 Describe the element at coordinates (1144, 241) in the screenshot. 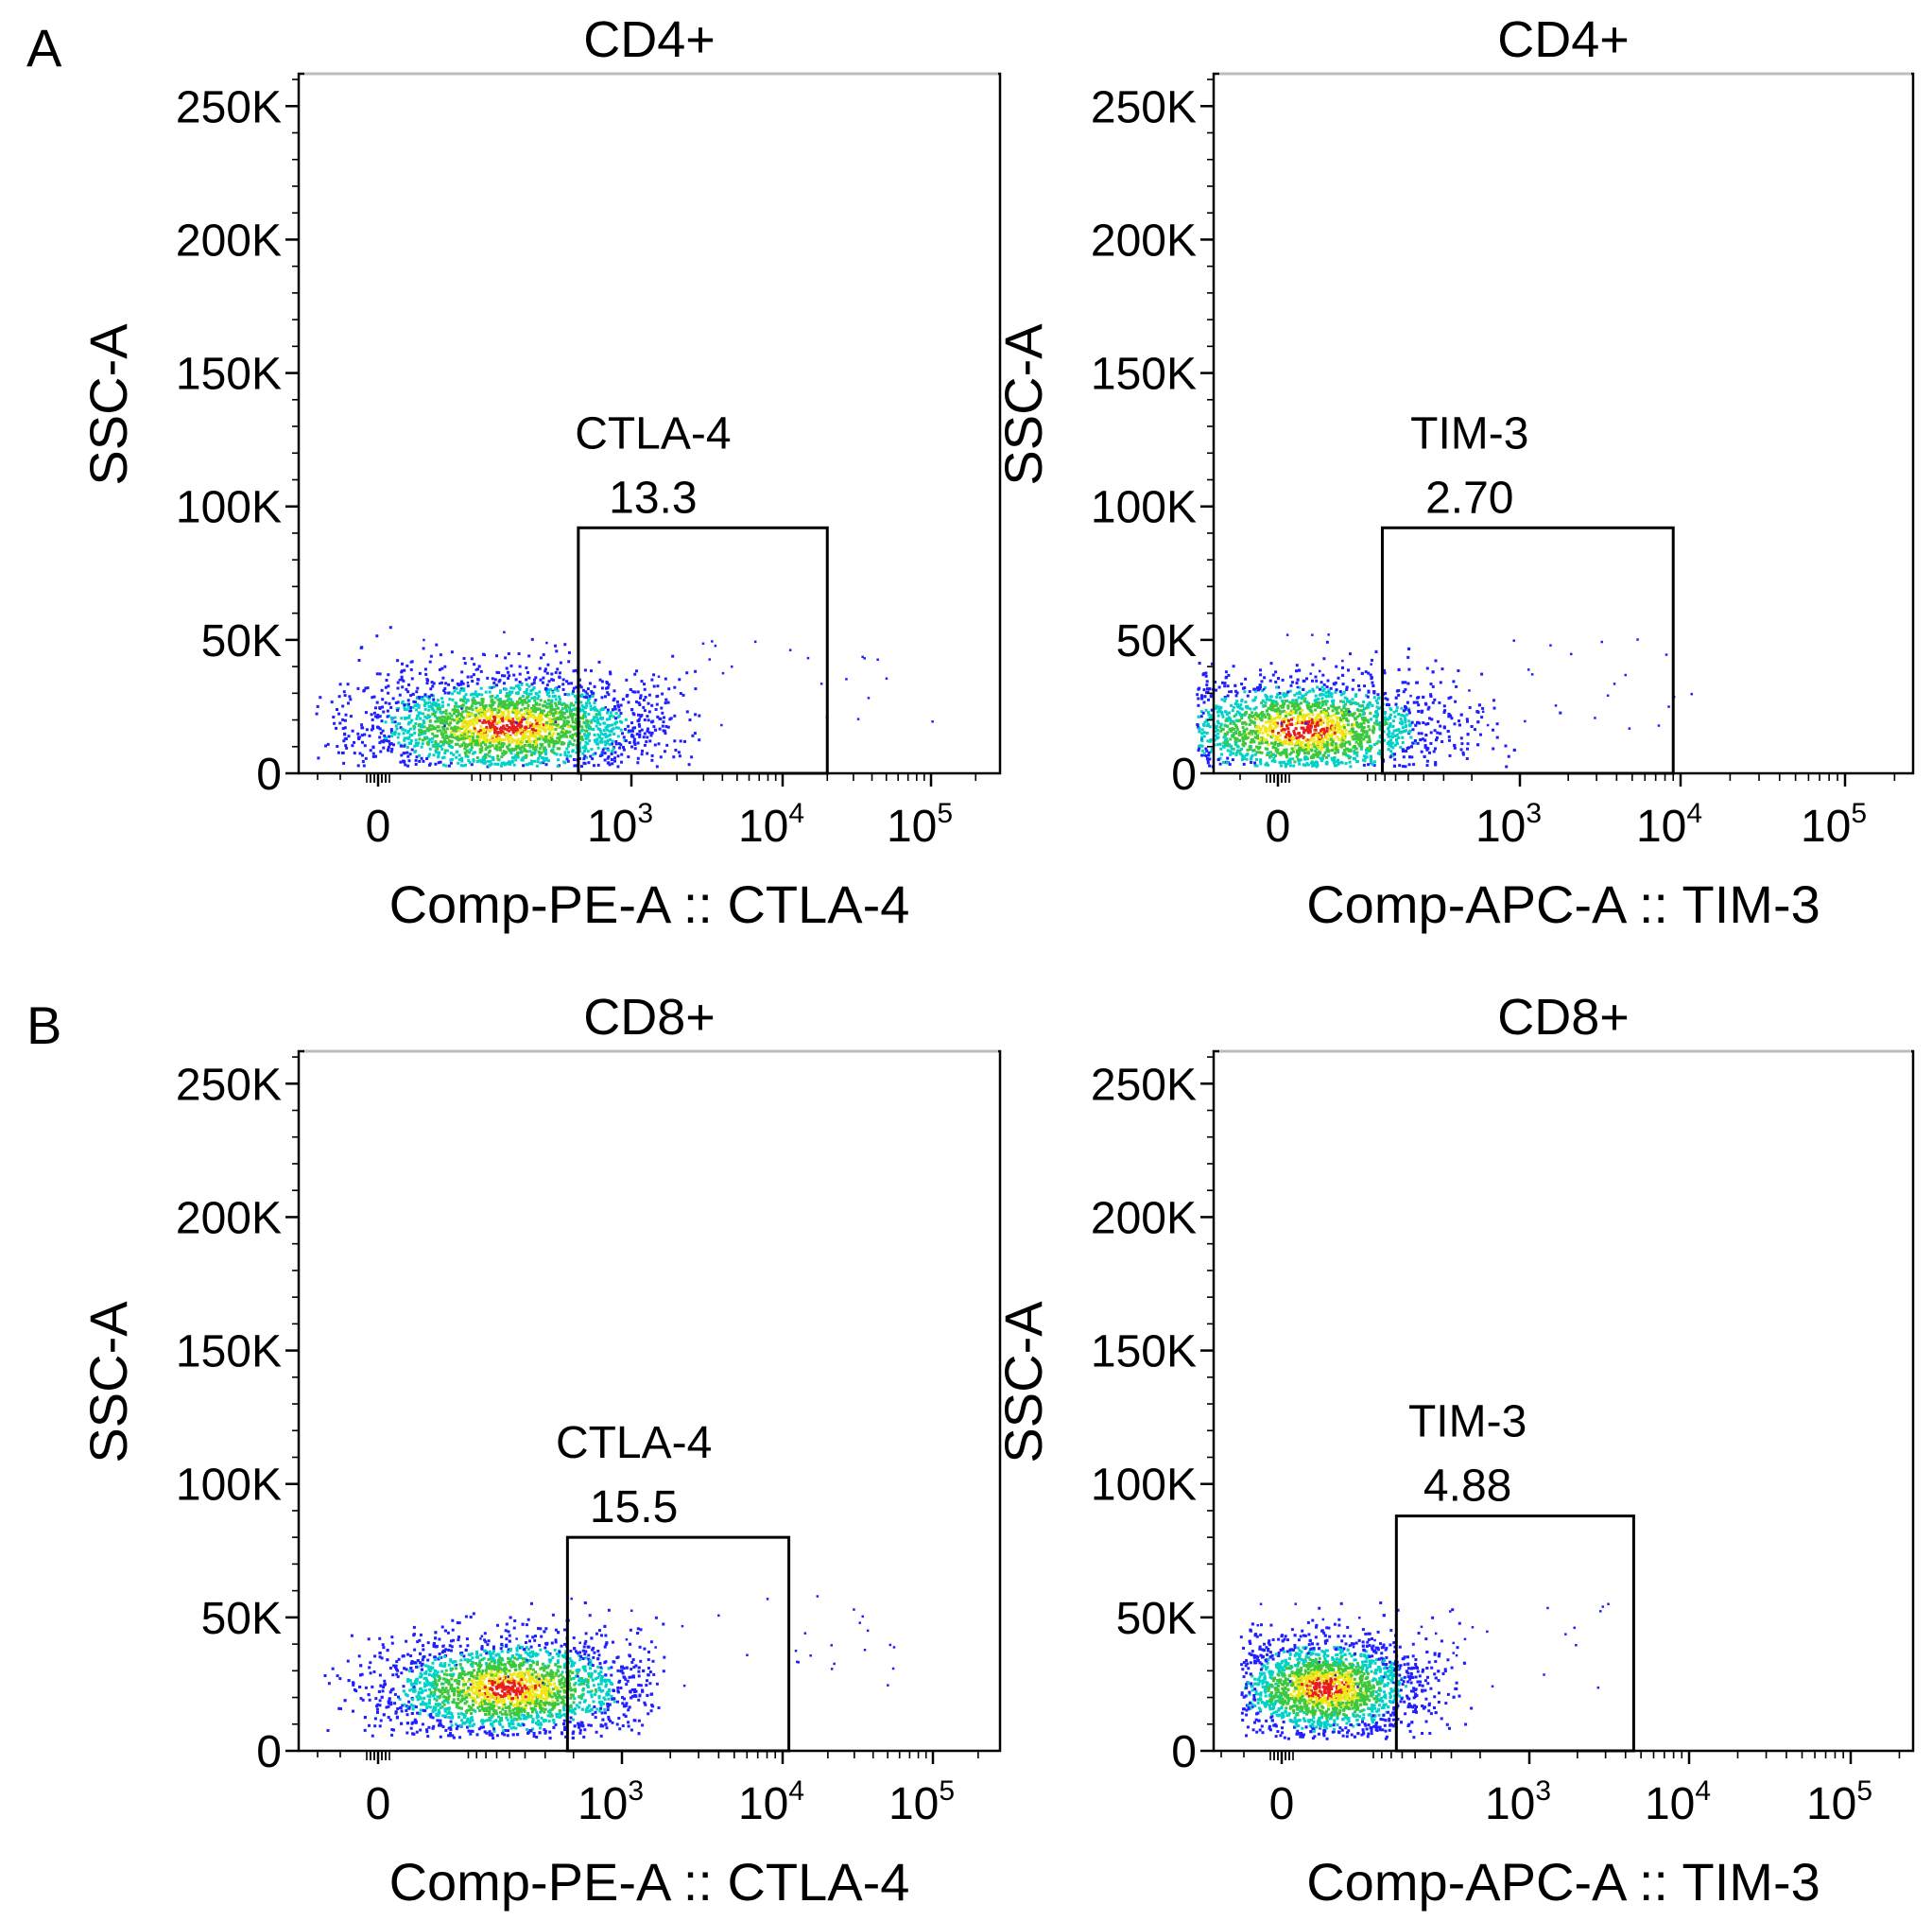

I see `y-tick-label: 200K` at that location.